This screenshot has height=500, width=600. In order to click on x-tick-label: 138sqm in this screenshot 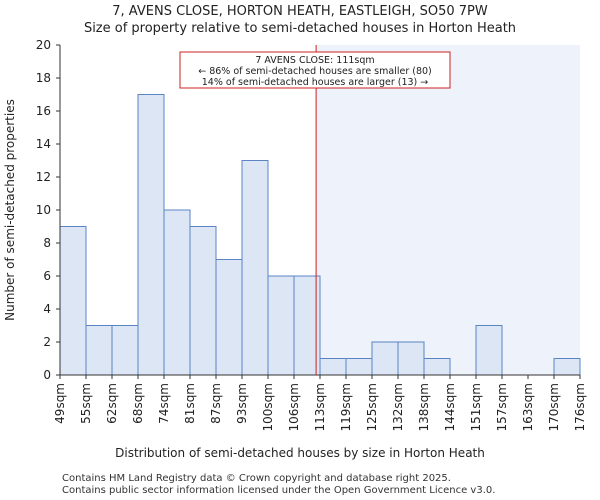, I will do `click(424, 407)`.